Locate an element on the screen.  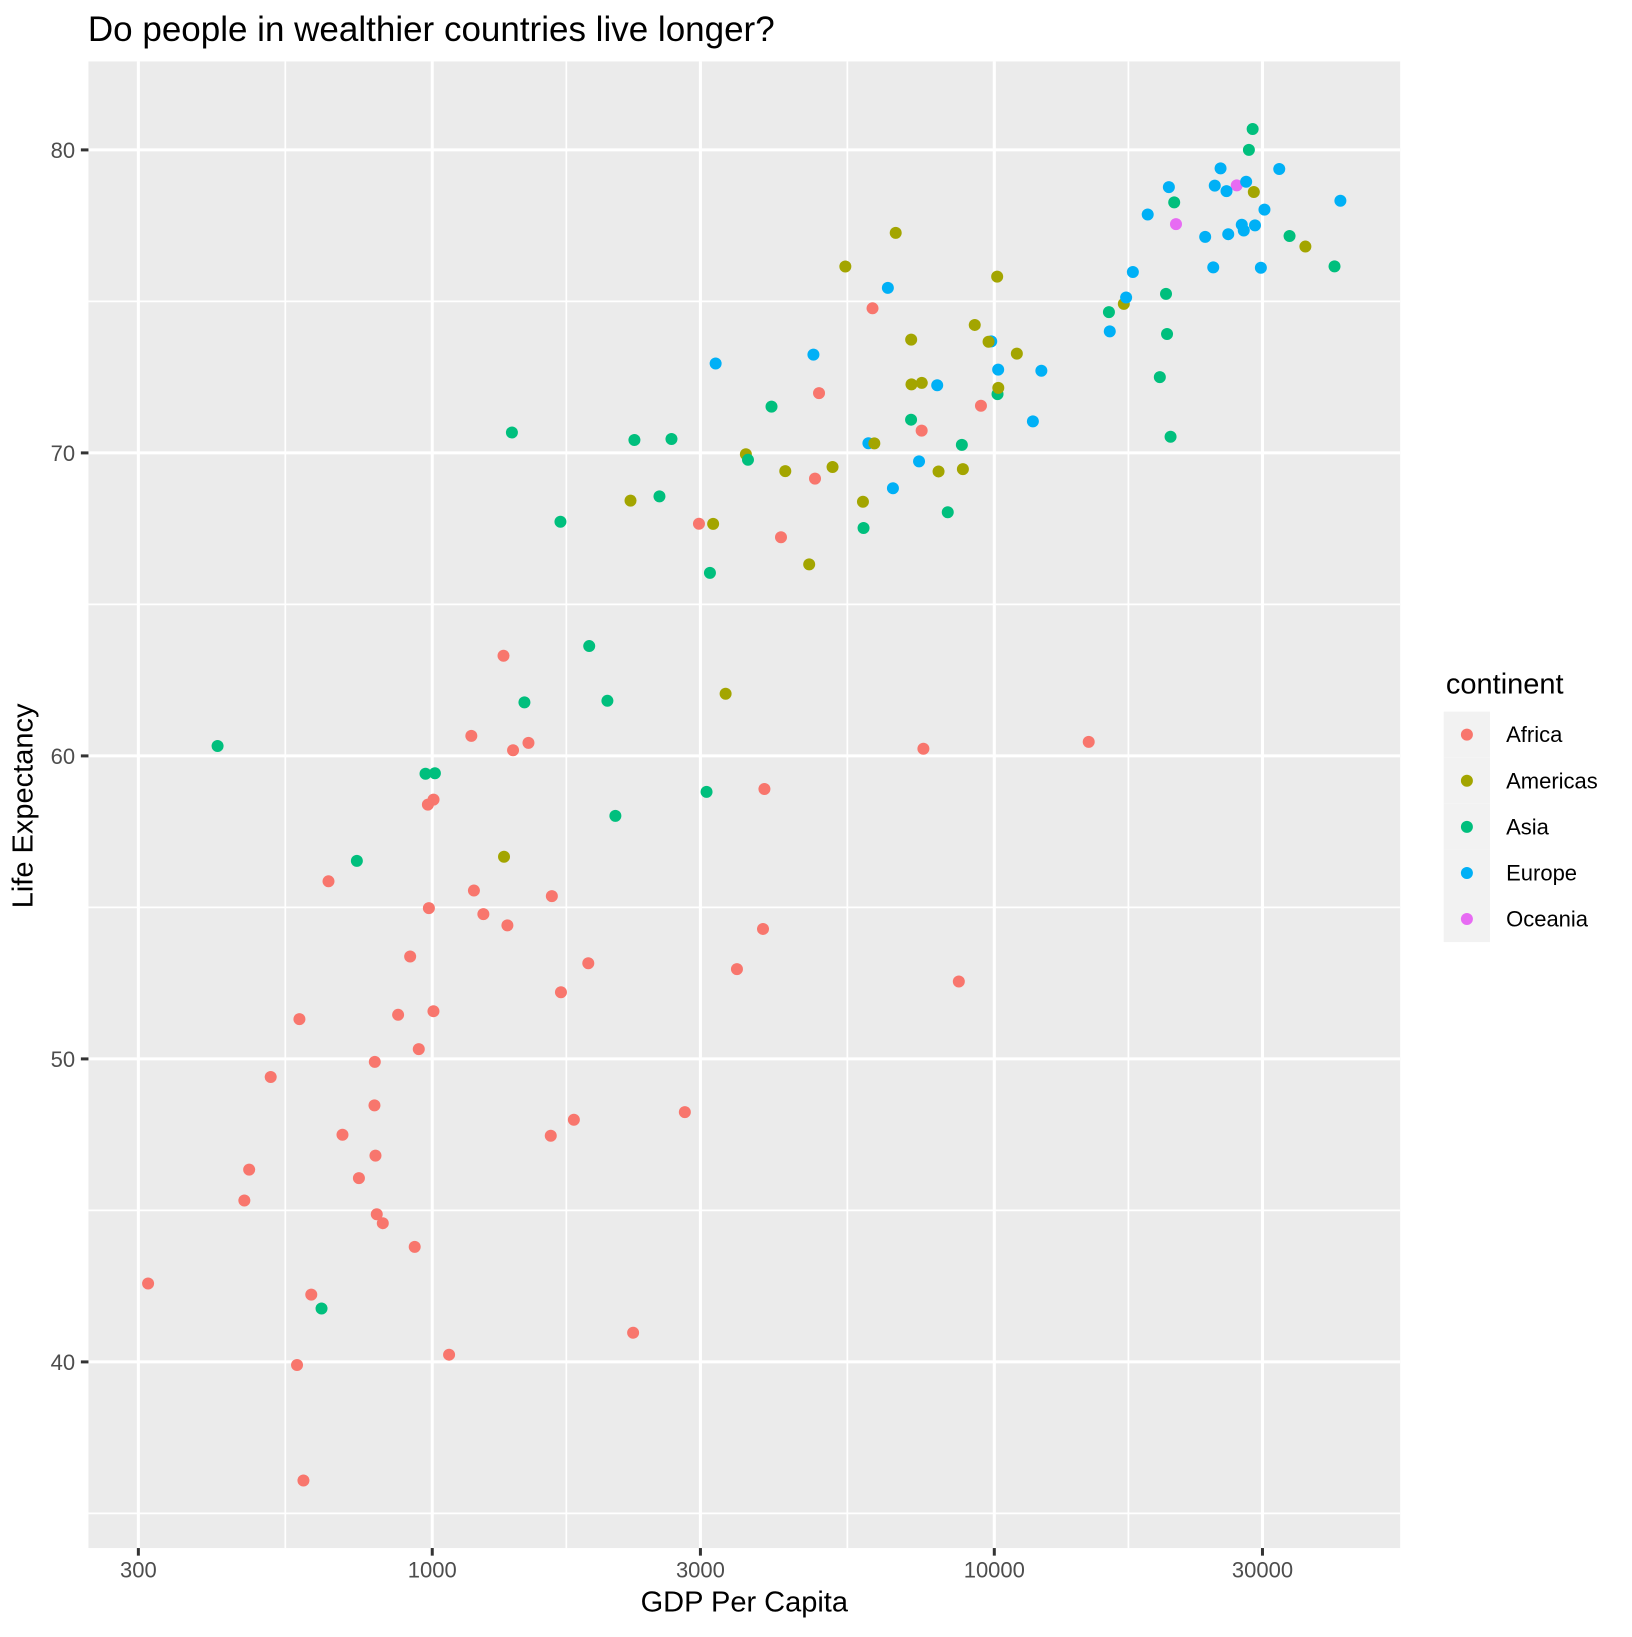
svg-text: 300 is located at coordinates (138, 1570).